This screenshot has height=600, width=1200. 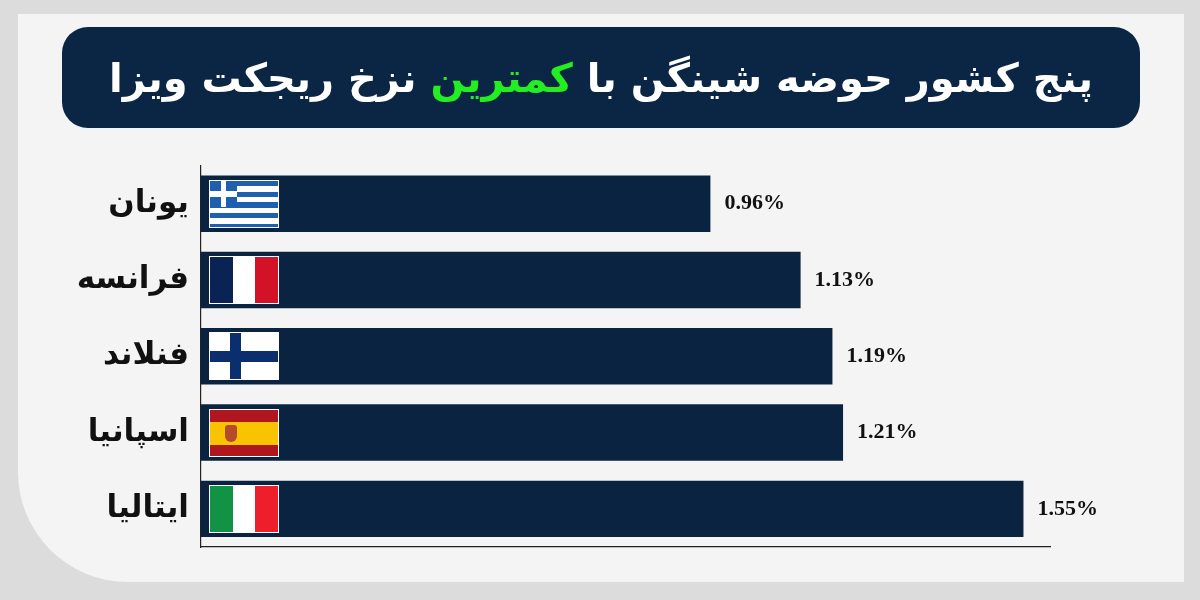 What do you see at coordinates (138, 430) in the screenshot?
I see `y-tick-label: اسپانیا` at bounding box center [138, 430].